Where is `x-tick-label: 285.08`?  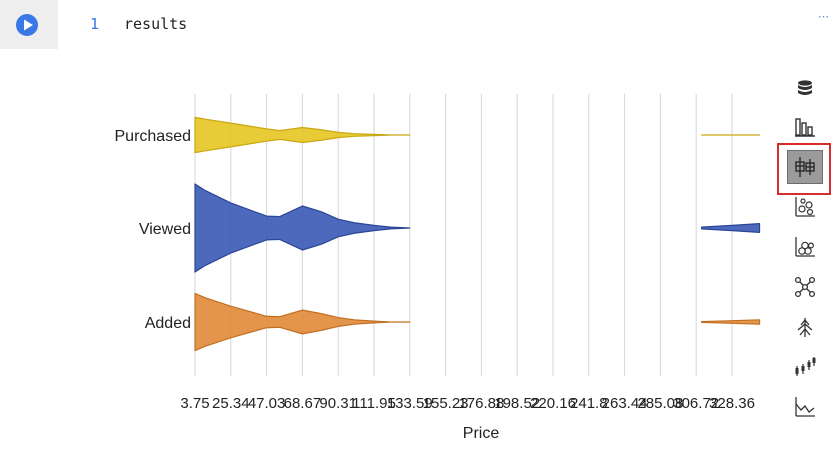 x-tick-label: 285.08 is located at coordinates (660, 403).